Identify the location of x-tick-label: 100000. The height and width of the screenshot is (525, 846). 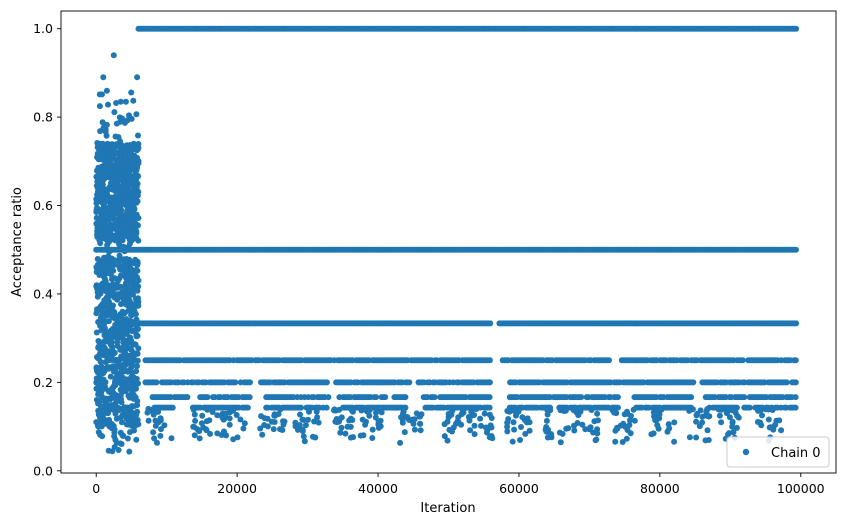
(801, 488).